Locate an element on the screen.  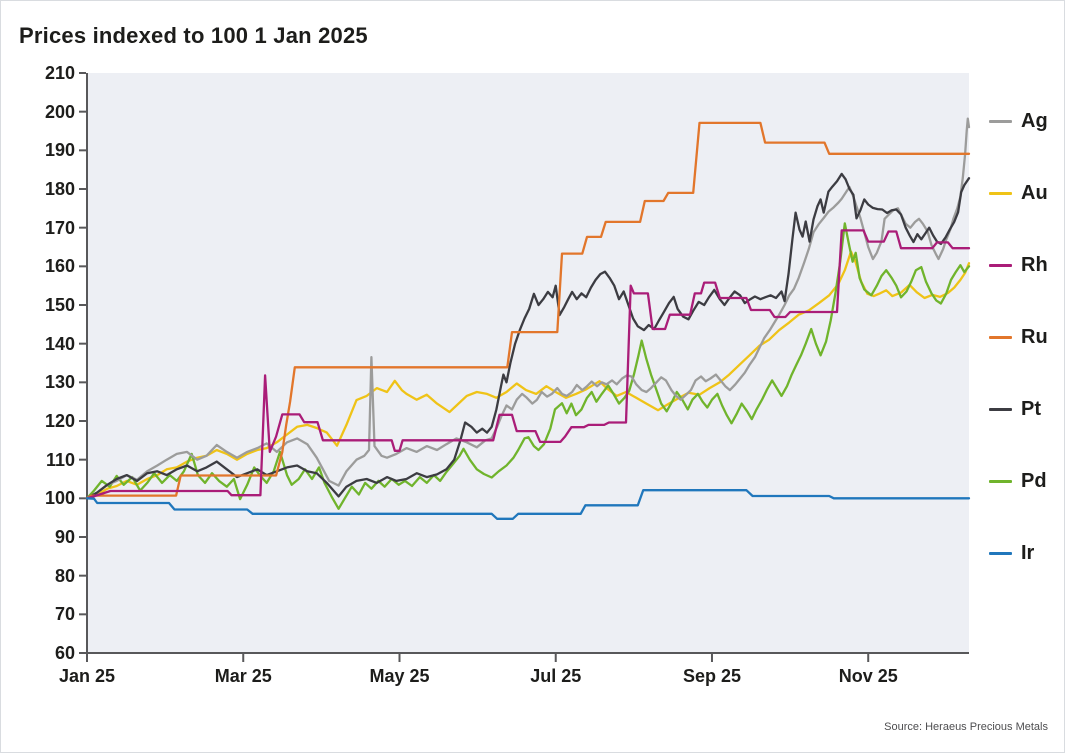
y-tick-label-180: 180 is located at coordinates (59, 189).